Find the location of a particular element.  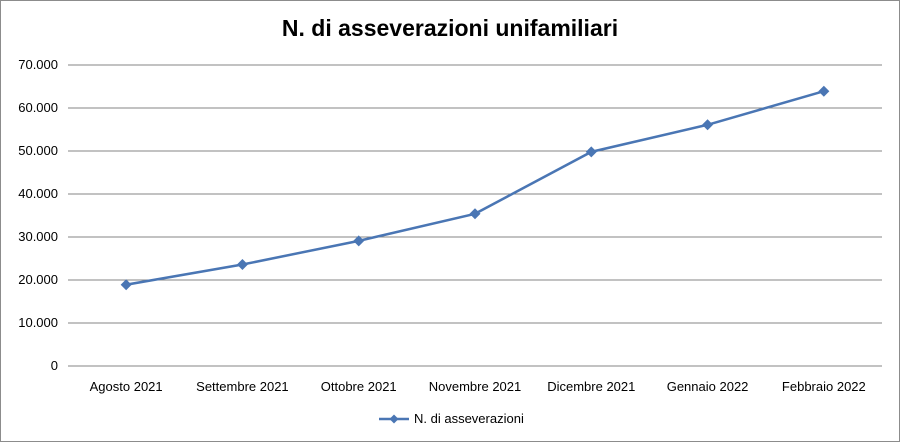

legend-marker is located at coordinates (394, 419).